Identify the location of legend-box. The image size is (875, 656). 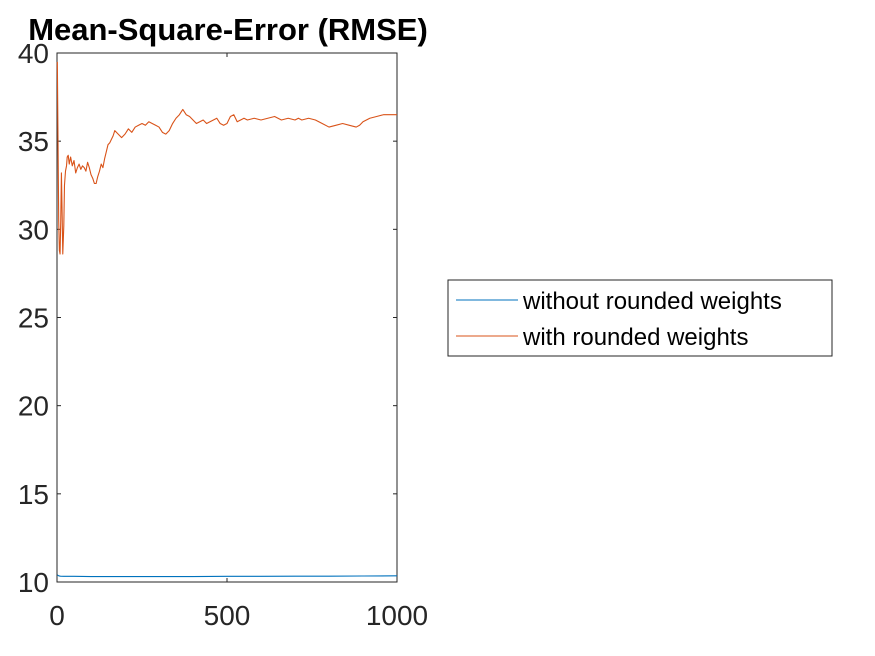
(640, 318).